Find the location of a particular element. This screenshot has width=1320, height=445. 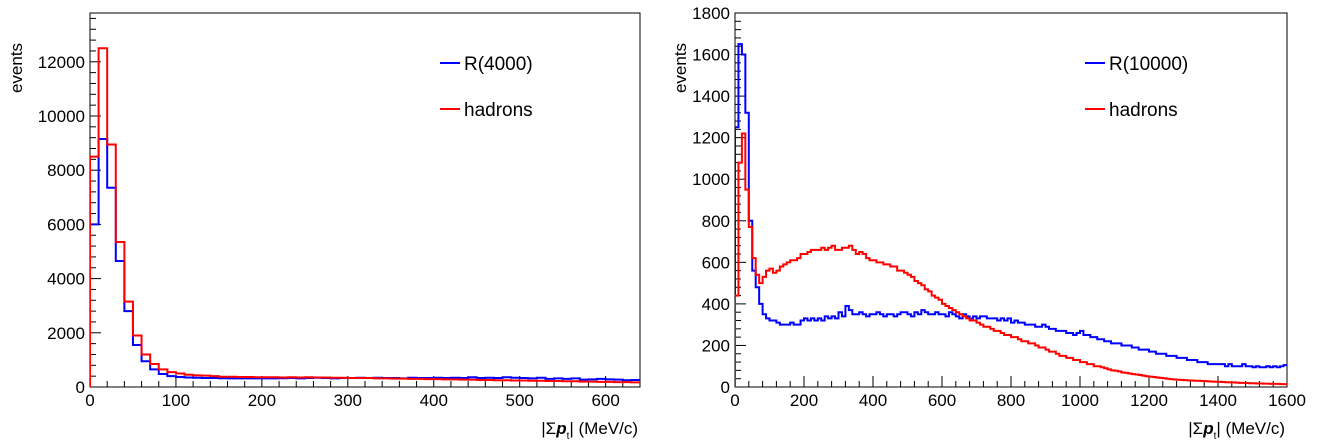

y-tick-label: 200 is located at coordinates (716, 345).